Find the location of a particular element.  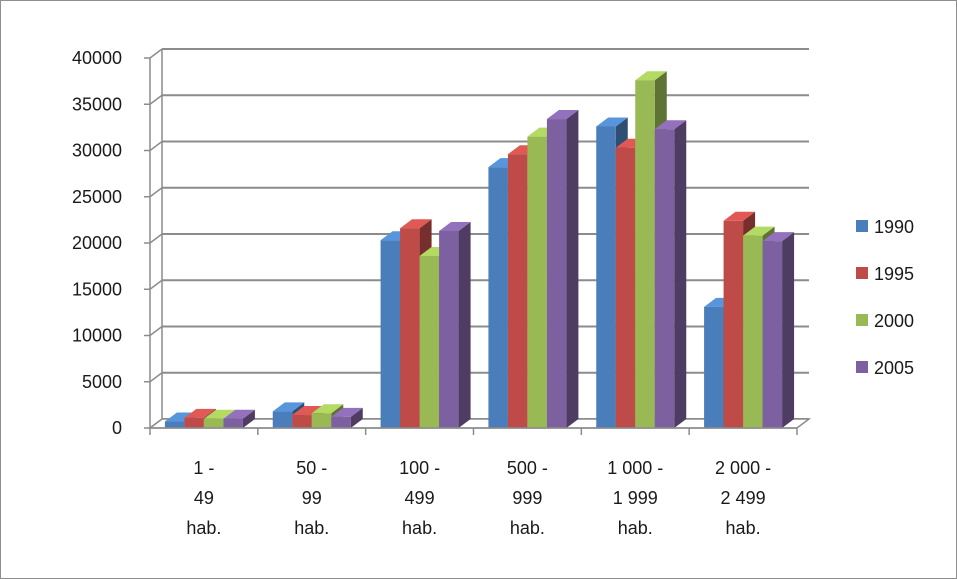

legend-label: 1995 is located at coordinates (894, 274).